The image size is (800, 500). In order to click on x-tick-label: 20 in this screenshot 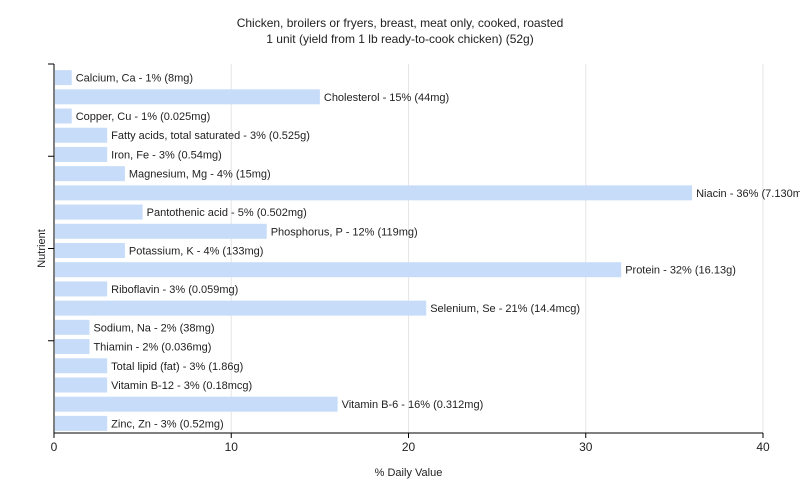, I will do `click(409, 447)`.